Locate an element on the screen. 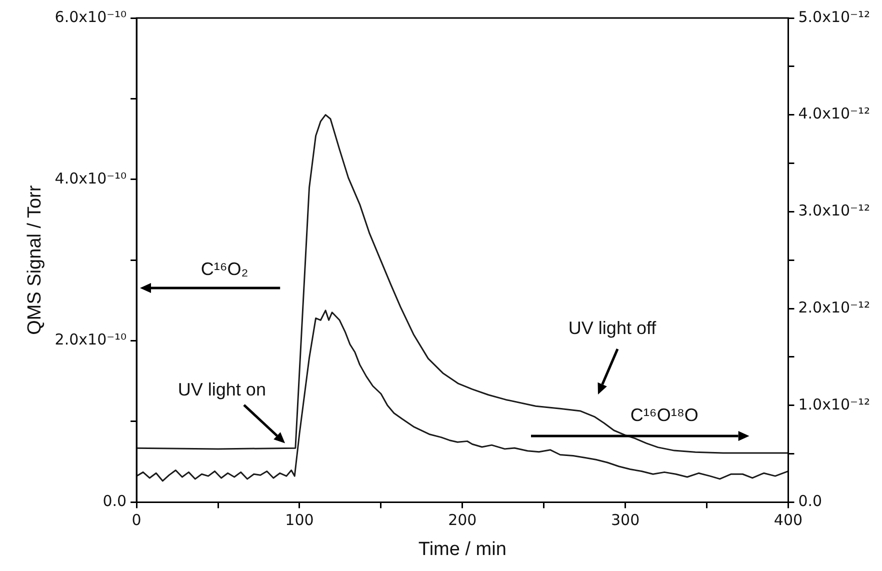 This screenshot has width=882, height=571. y-axis-title: QMS Signal / Torr is located at coordinates (35, 259).